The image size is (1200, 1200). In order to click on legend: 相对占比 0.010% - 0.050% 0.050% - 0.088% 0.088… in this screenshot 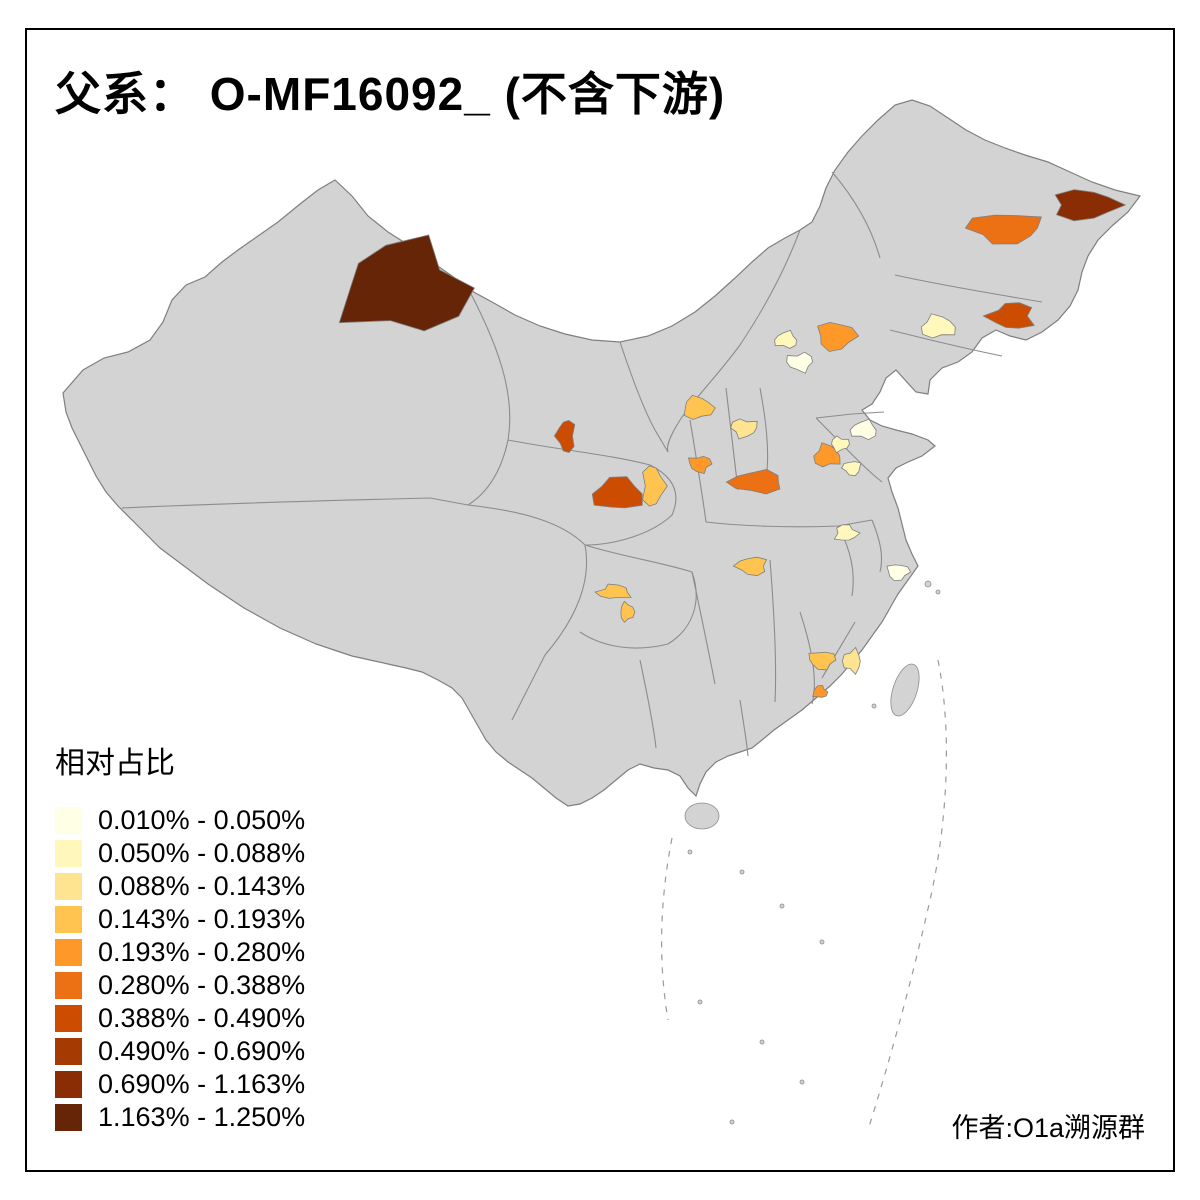, I will do `click(180, 936)`.